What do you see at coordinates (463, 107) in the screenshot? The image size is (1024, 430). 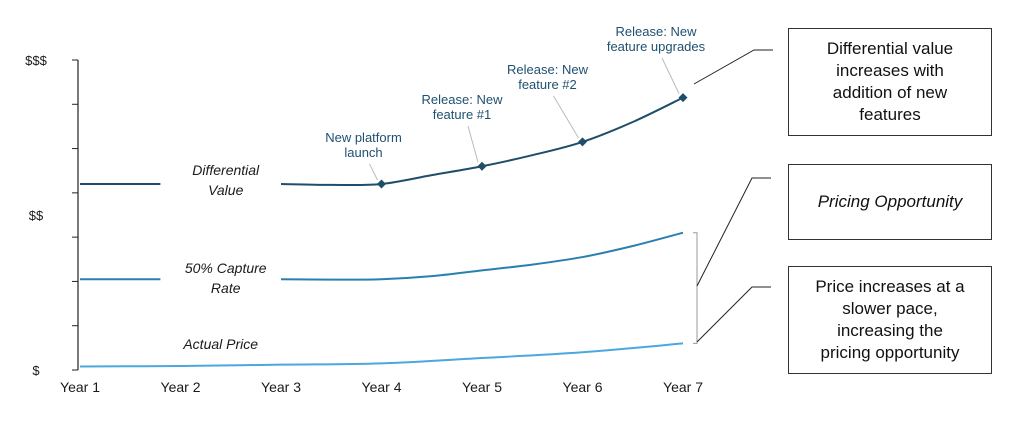 I see `annotation-label: Release: New feature #1` at bounding box center [463, 107].